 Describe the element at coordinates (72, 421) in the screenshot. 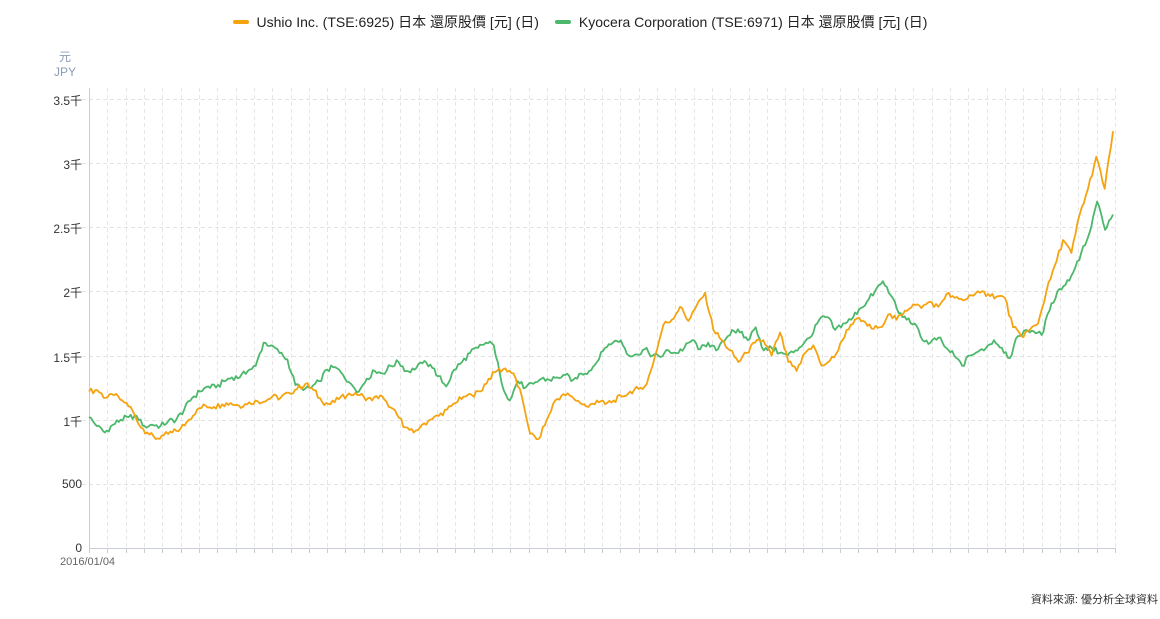

I see `y-tick-label: 1千` at that location.